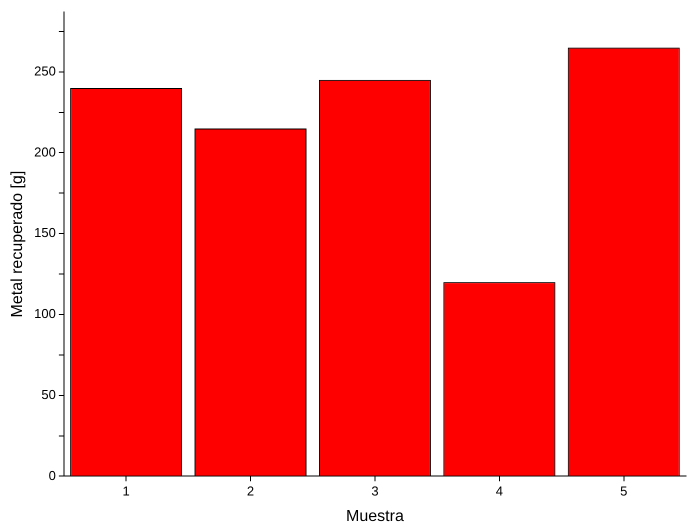 The image size is (691, 532). What do you see at coordinates (375, 491) in the screenshot?
I see `x-tick-label: 3` at bounding box center [375, 491].